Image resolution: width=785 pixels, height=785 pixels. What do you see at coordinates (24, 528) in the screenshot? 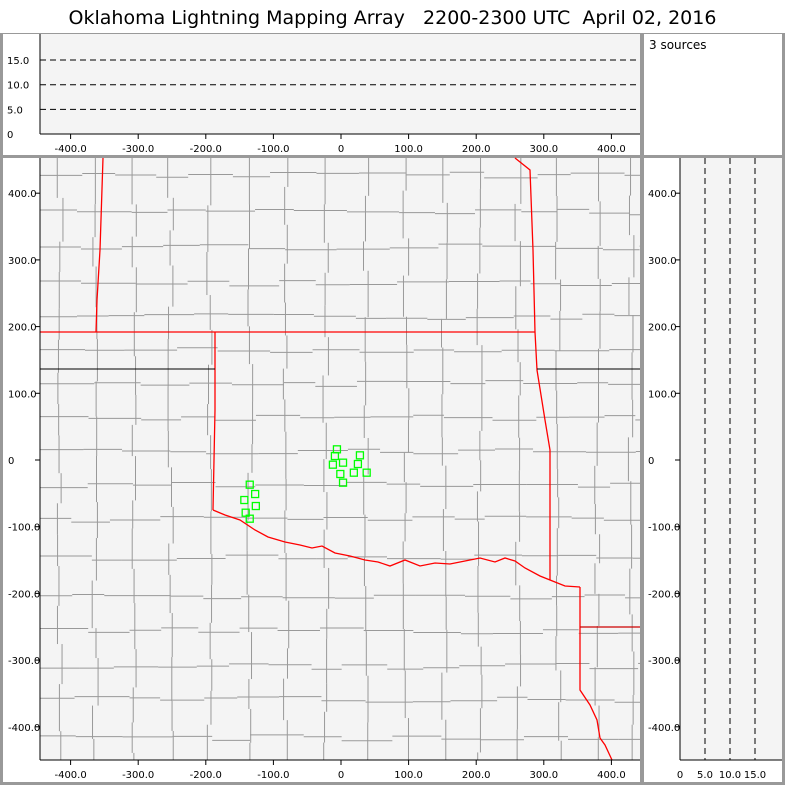
I see `map-y-tick-label: -100.0` at bounding box center [24, 528].